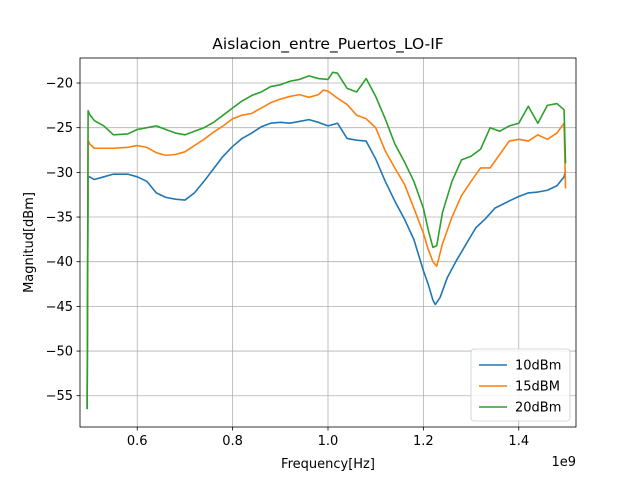  What do you see at coordinates (328, 441) in the screenshot?
I see `x-tick-label: 1.0` at bounding box center [328, 441].